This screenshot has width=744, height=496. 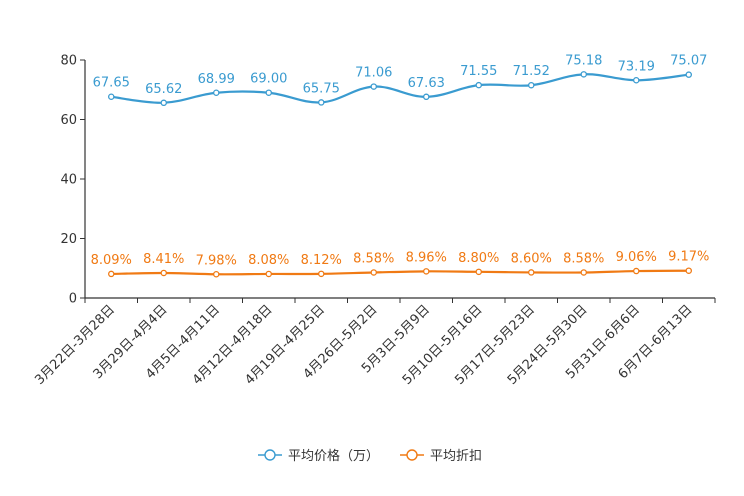 I want to click on legend-item-1: 平均折扣, so click(x=441, y=456).